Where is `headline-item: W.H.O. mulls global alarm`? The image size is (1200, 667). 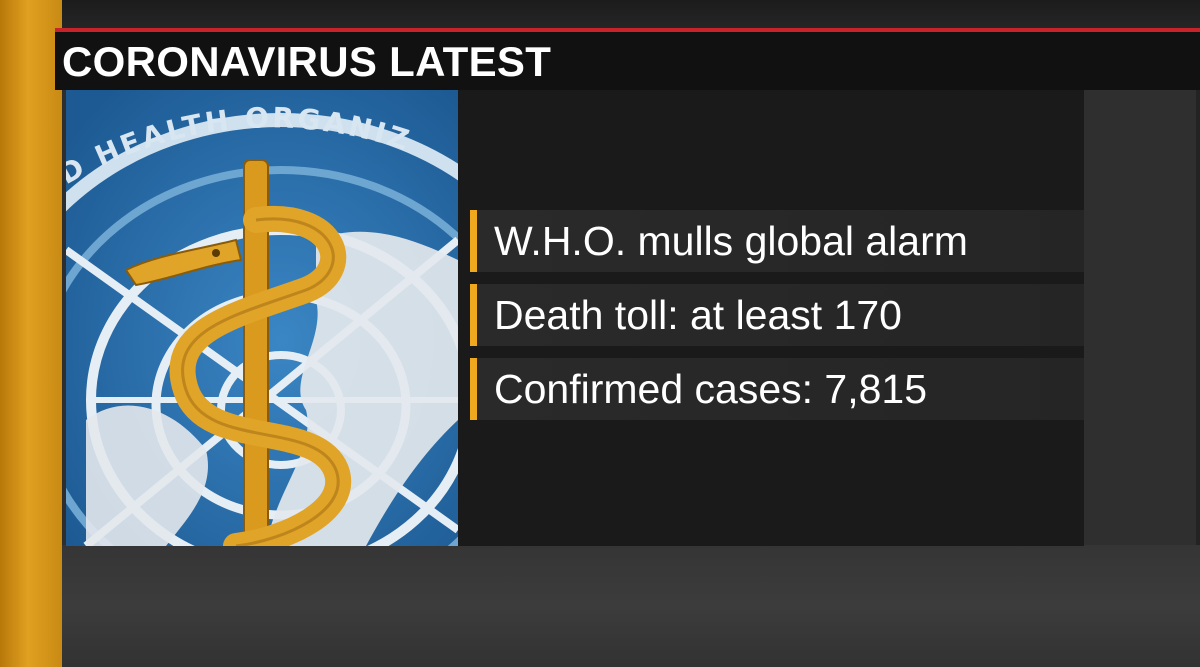
headline-item: W.H.O. mulls global alarm is located at coordinates (777, 241).